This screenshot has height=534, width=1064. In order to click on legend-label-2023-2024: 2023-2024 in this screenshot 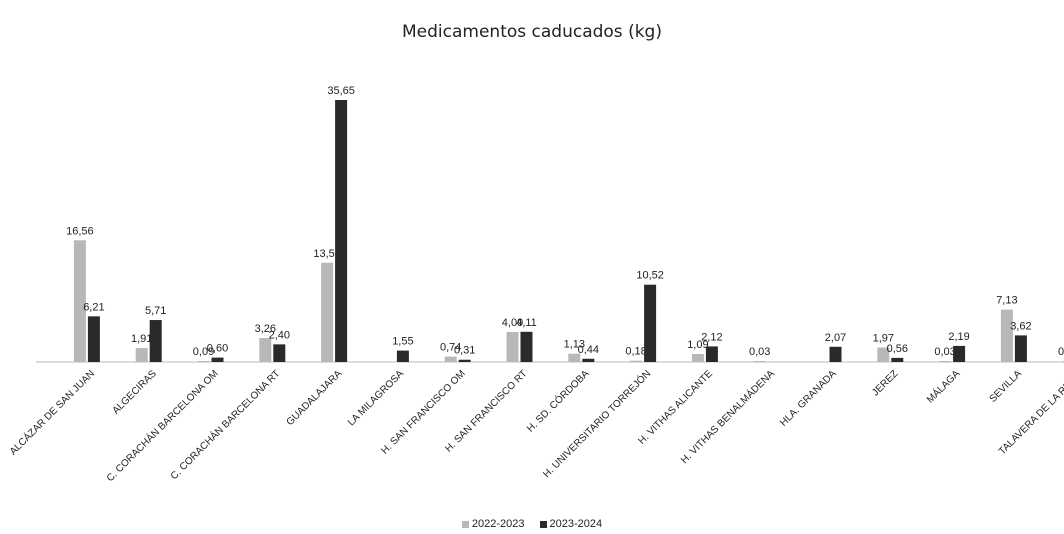, I will do `click(576, 524)`.